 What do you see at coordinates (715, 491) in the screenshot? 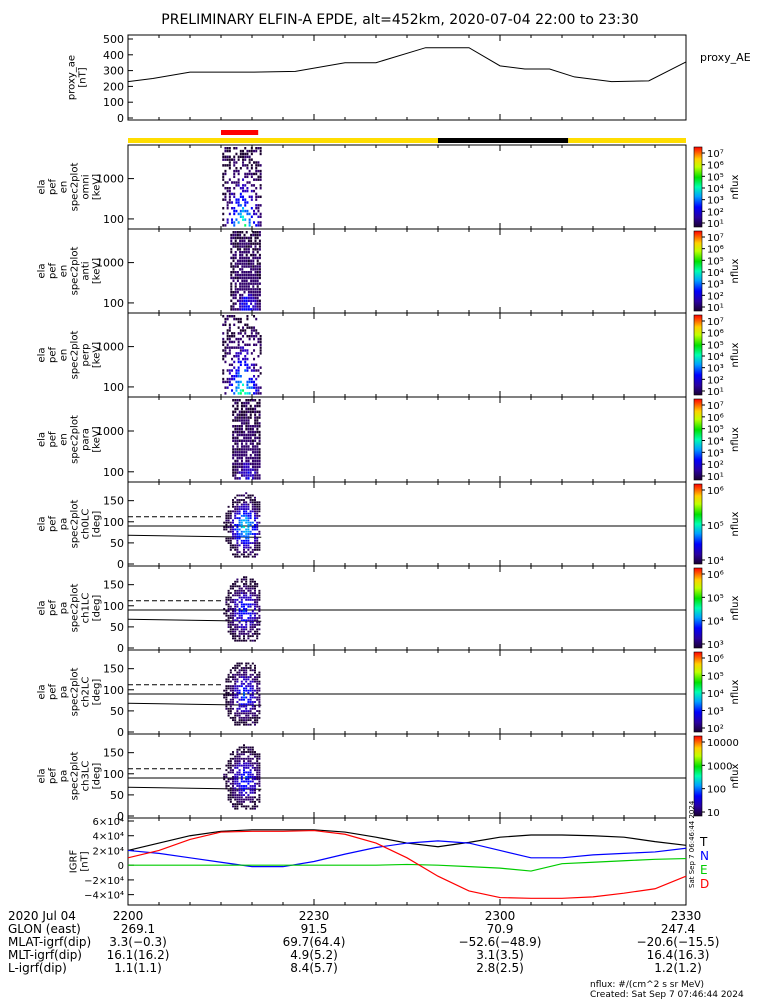
I see `cbar-tick-label: 10⁶` at bounding box center [715, 491].